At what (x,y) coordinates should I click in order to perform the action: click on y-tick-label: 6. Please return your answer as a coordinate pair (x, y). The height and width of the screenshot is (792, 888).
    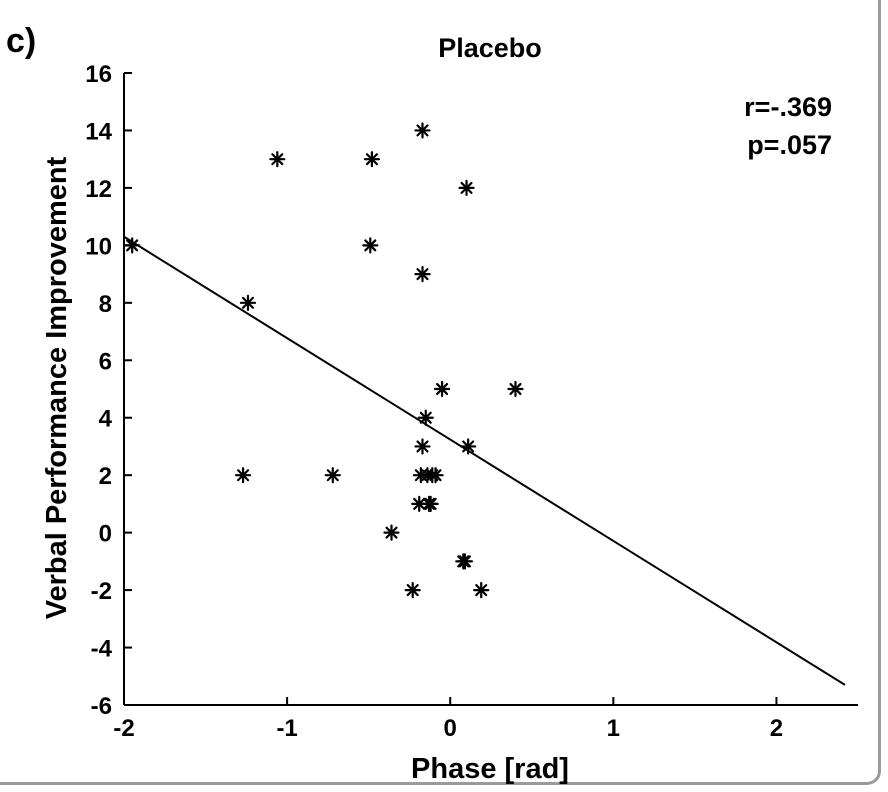
    Looking at the image, I should click on (105, 361).